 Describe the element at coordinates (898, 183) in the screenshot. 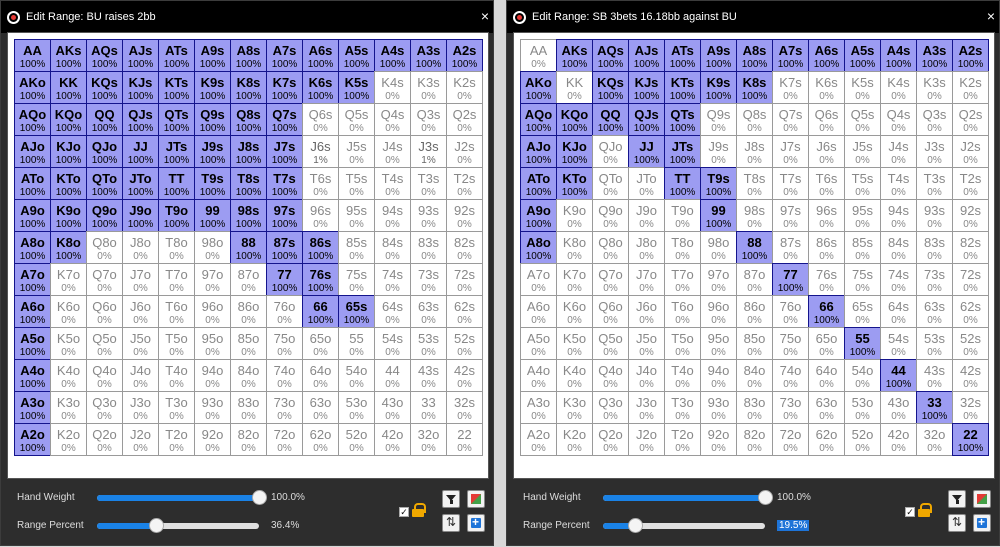

I see `hand-cell-T4s: T4s 0%` at that location.